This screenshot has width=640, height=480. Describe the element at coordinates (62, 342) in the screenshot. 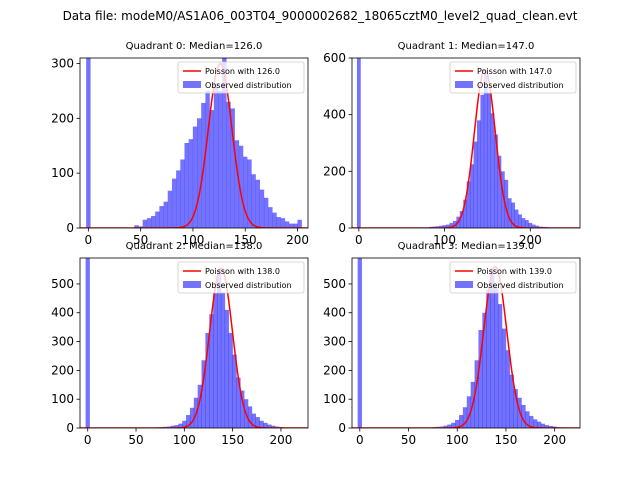

I see `y-tick-label: 300` at that location.